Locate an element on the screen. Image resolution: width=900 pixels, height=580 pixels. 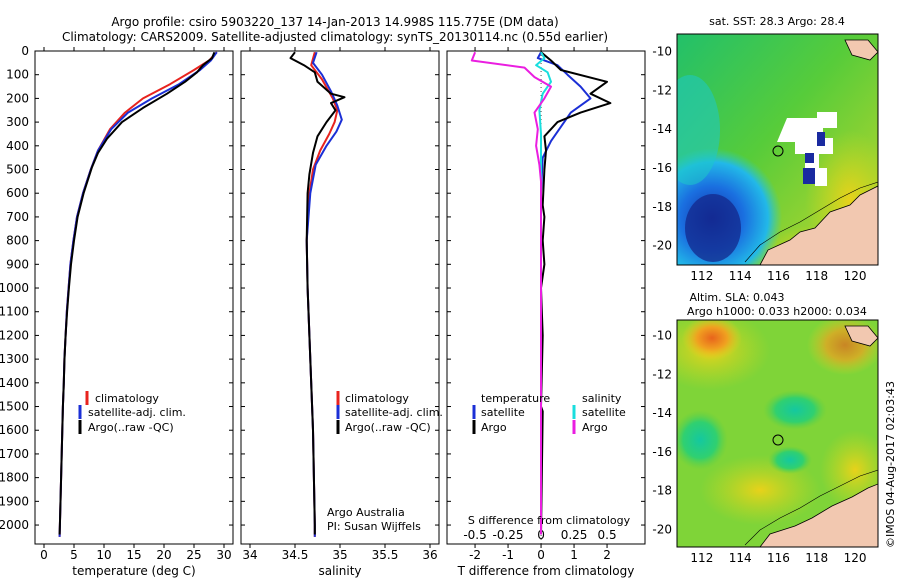
y-tick-label: 1600 is located at coordinates (14, 430).